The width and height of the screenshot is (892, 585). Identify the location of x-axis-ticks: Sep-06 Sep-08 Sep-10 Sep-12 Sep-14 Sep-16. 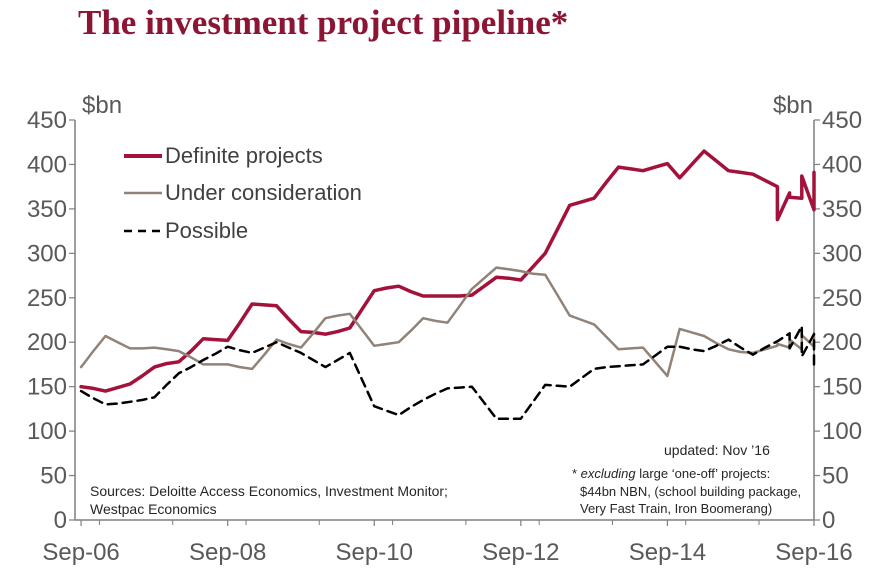
(447, 543).